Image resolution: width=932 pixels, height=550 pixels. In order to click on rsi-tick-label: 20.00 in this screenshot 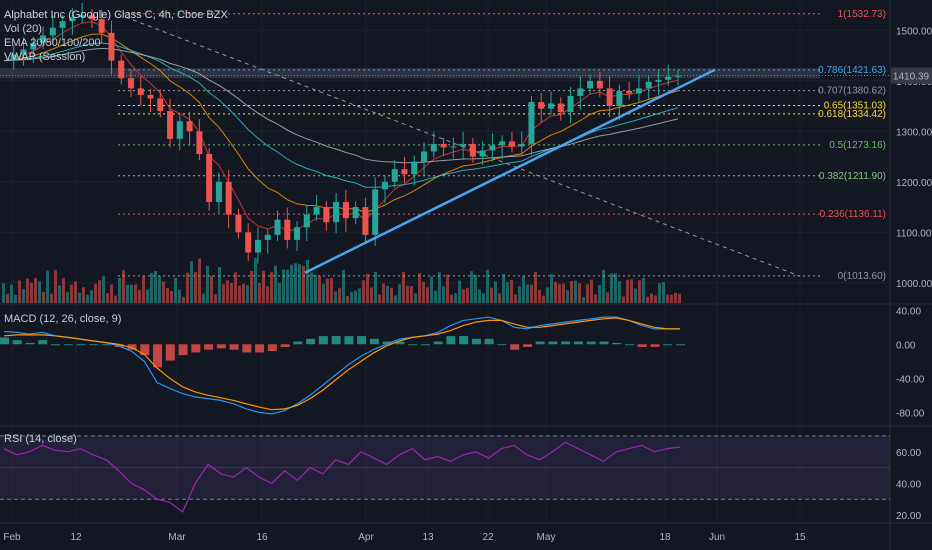, I will do `click(908, 516)`.